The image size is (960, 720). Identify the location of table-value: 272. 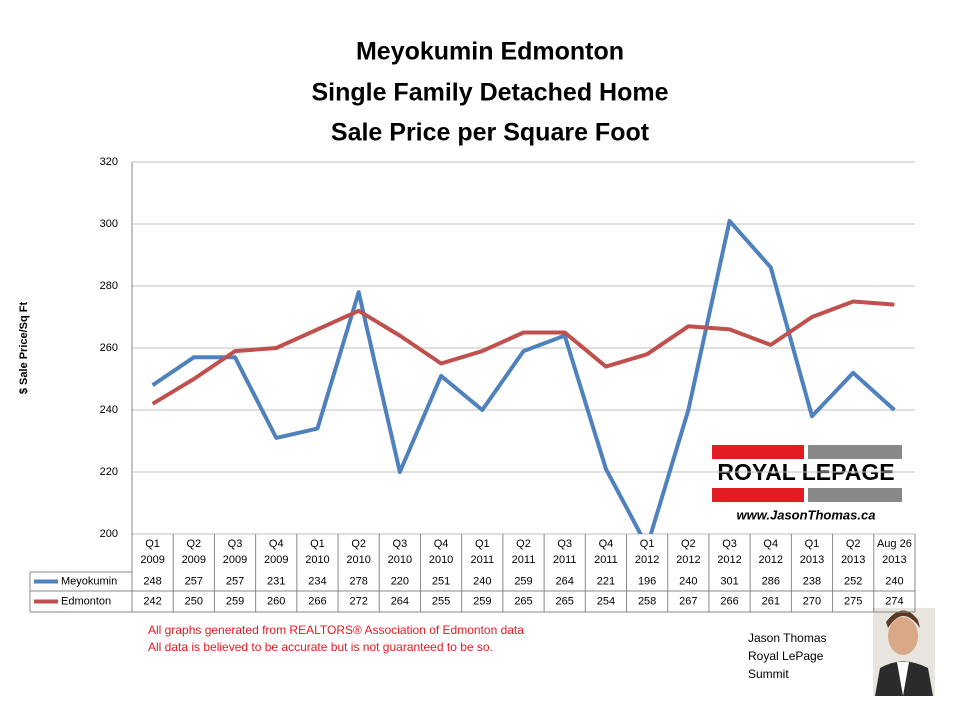
(358, 601).